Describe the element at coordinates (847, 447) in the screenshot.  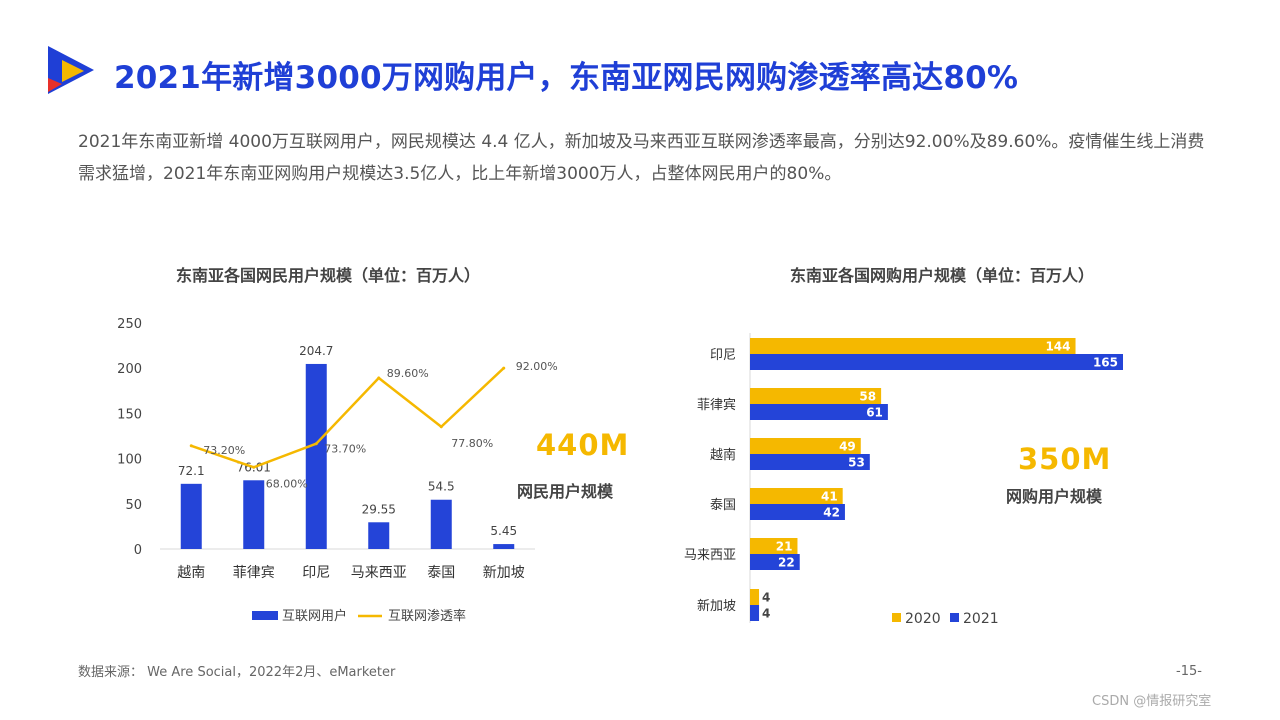
I see `bar-value-label: 49` at that location.